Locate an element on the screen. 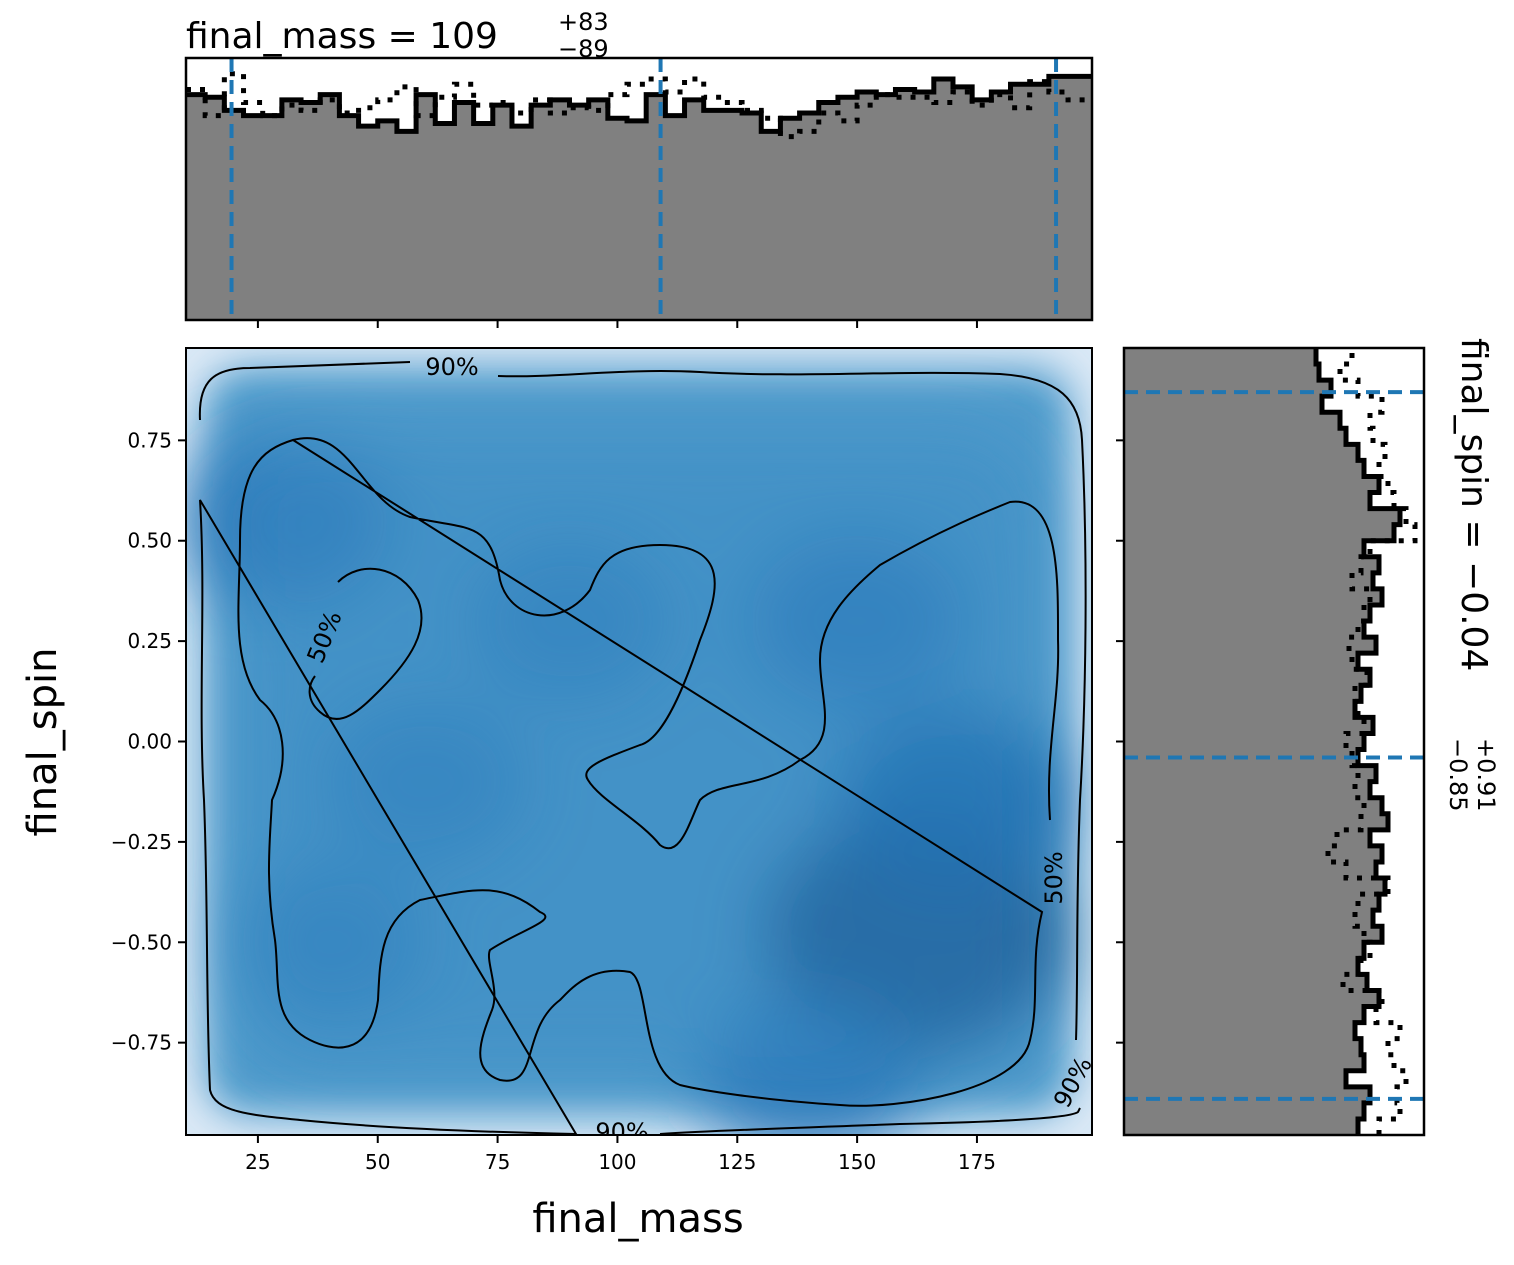  right-histogram-bars is located at coordinates (1262, 742).